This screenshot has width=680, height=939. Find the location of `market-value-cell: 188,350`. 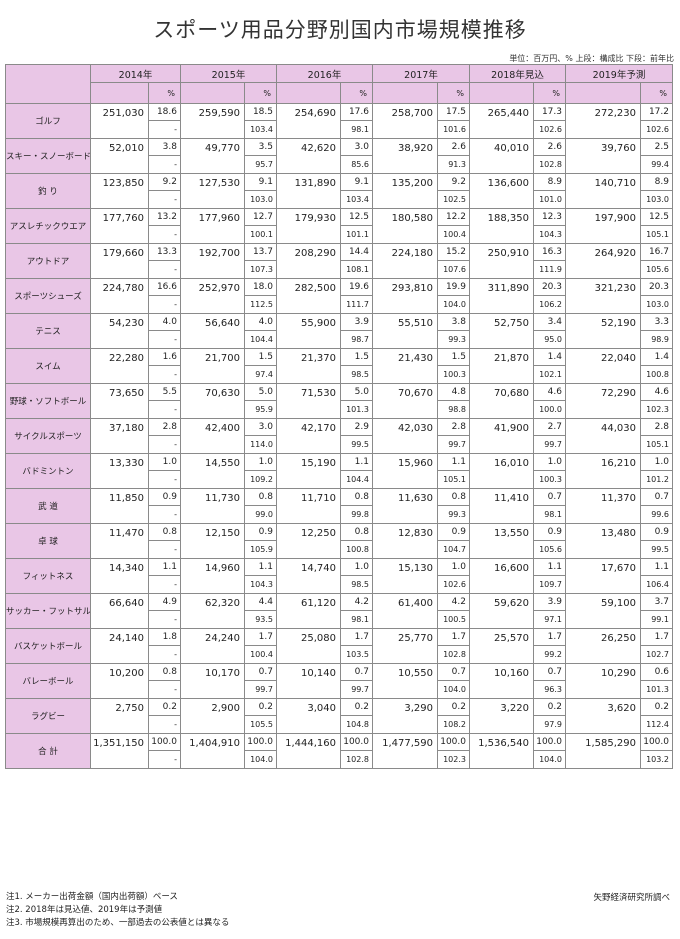

market-value-cell: 188,350 is located at coordinates (501, 226).